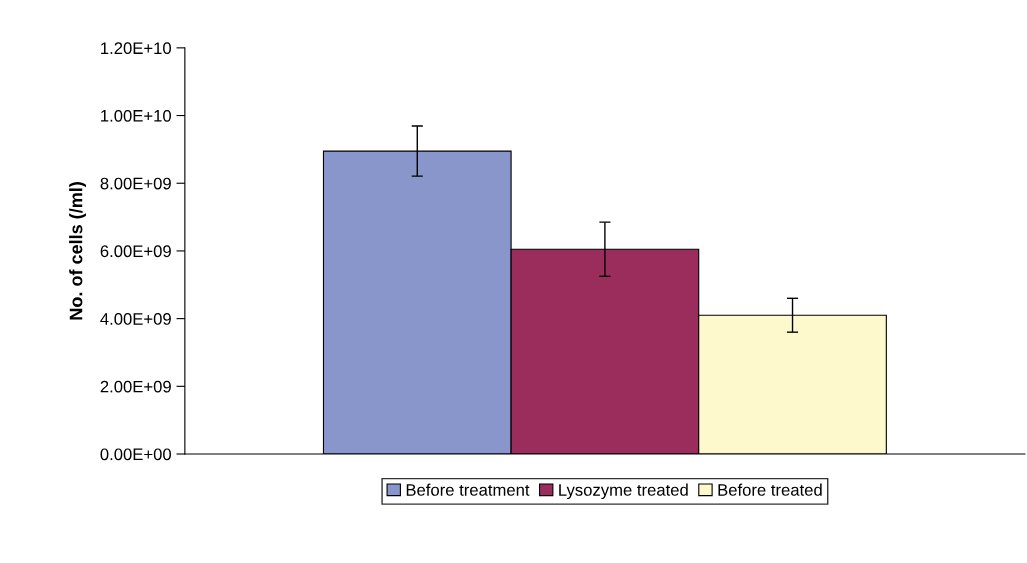 The image size is (1027, 563). What do you see at coordinates (136, 48) in the screenshot?
I see `y-tick-label: 1.20E+10` at bounding box center [136, 48].